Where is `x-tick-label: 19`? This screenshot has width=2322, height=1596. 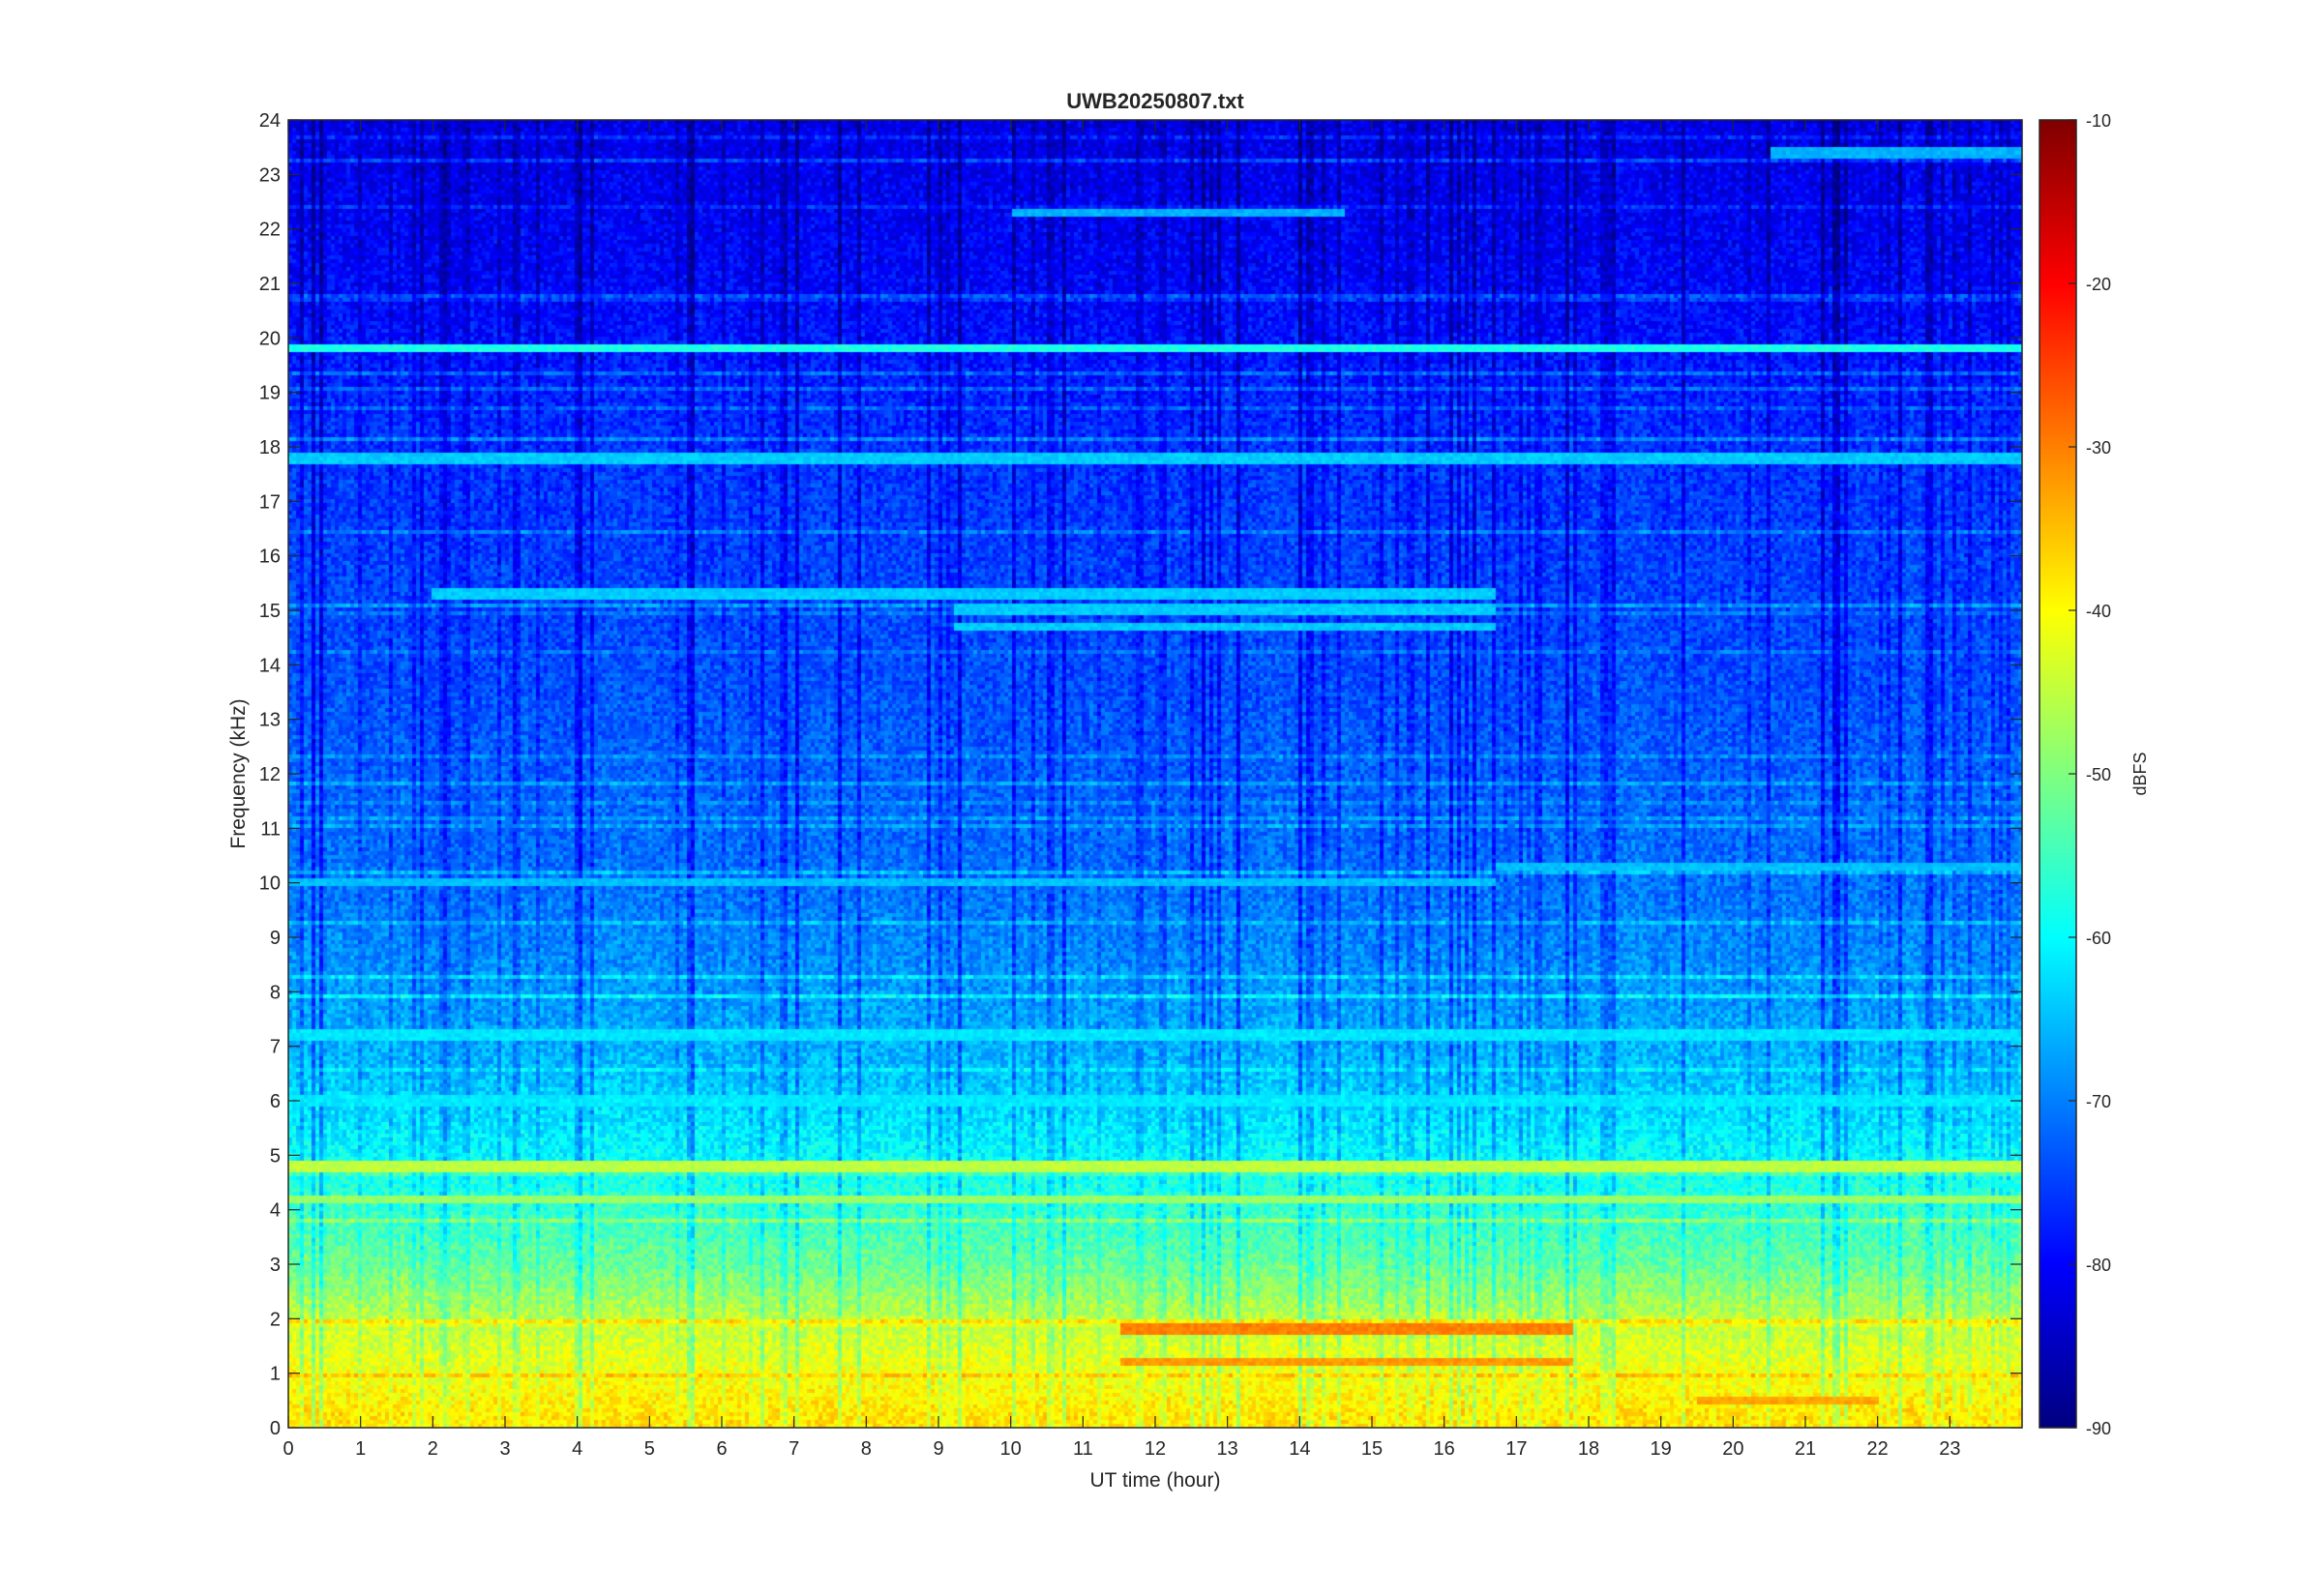
x-tick-label: 19 is located at coordinates (1661, 1449).